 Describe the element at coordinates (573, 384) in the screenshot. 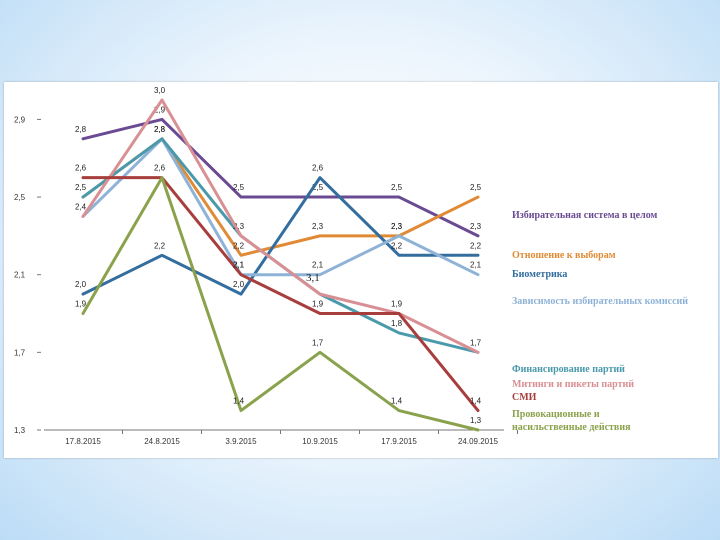

I see `legend-entry: Митинги и пикеты партий` at that location.